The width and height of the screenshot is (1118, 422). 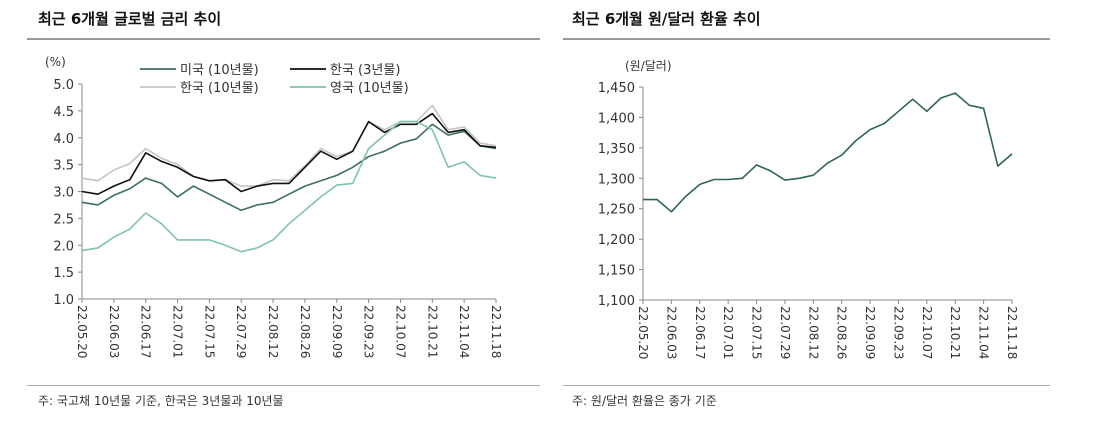 I want to click on left-title-divider, so click(x=283, y=39).